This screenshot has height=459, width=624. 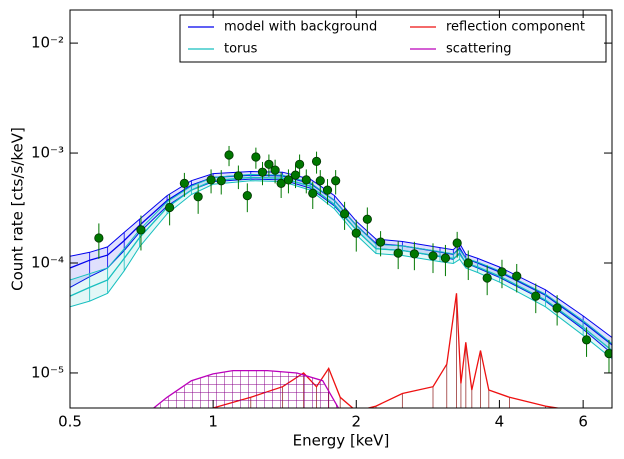 I want to click on legend-label: scattering, so click(x=479, y=49).